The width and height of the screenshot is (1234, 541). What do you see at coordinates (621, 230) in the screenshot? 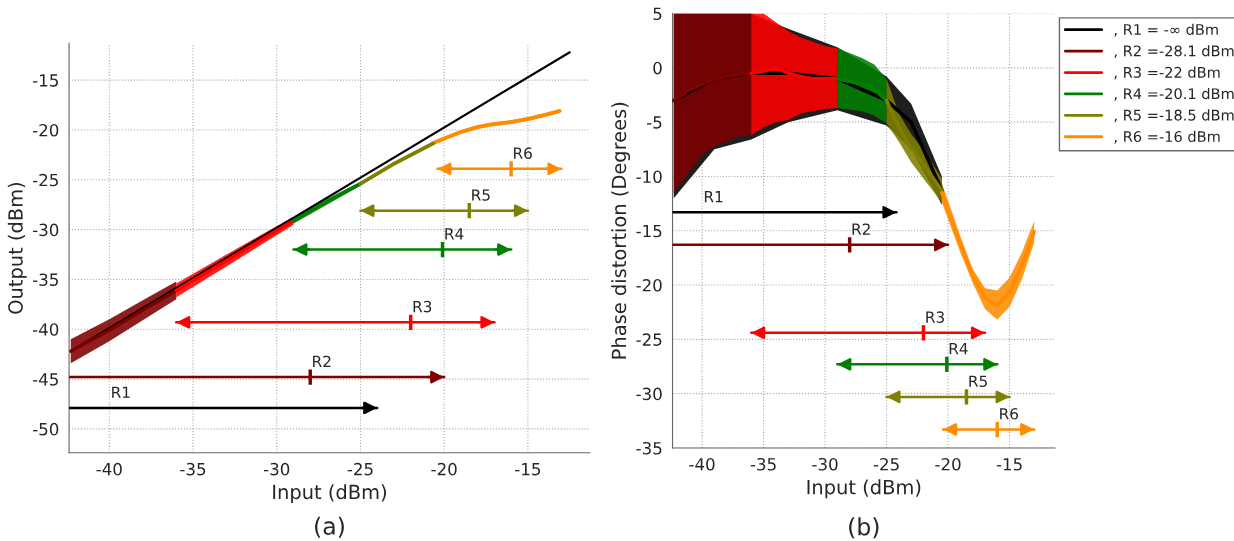
I see `y-axis-title: Phase distortion (Degrees)` at bounding box center [621, 230].